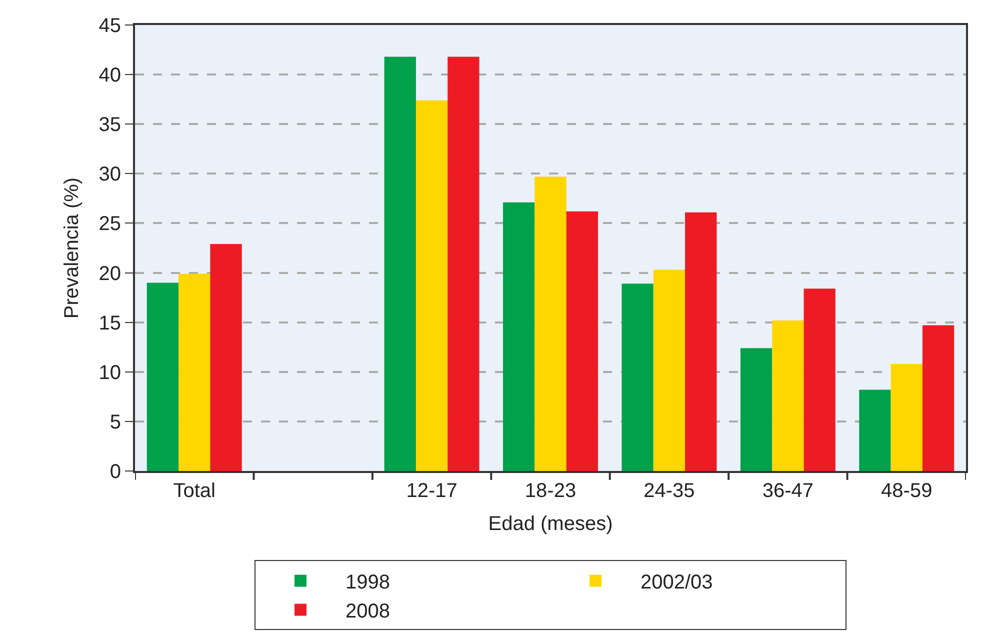 The width and height of the screenshot is (986, 642). What do you see at coordinates (109, 373) in the screenshot?
I see `y-tick-label: 10` at bounding box center [109, 373].